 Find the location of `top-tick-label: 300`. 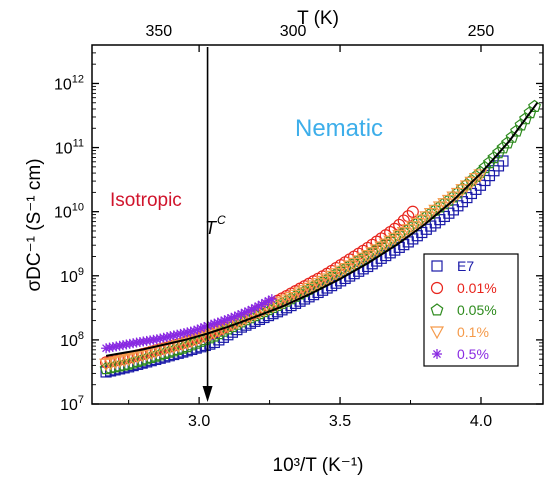

top-tick-label: 300 is located at coordinates (293, 31).